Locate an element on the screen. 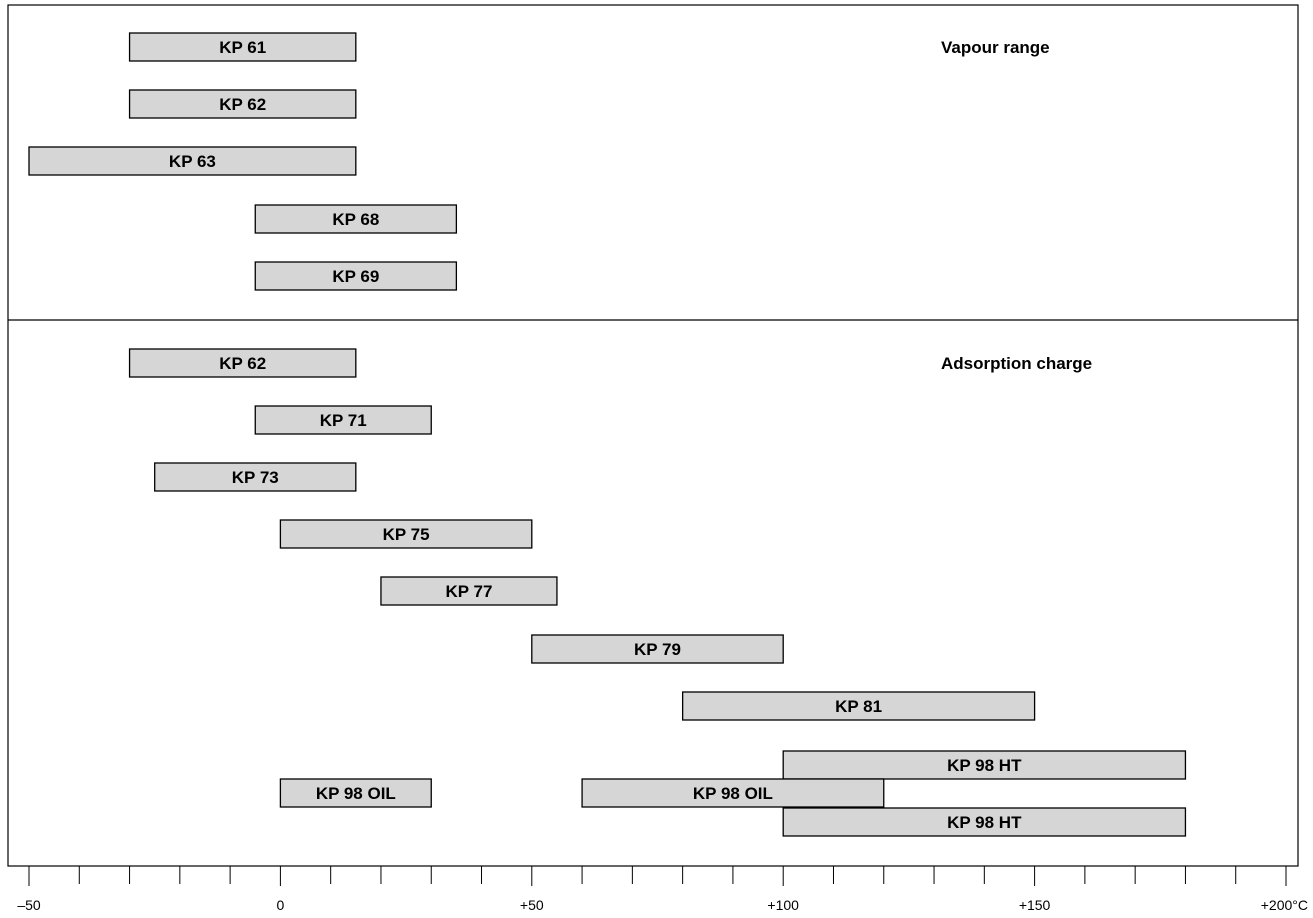 The image size is (1313, 918). range-bar-label: KP 73 is located at coordinates (255, 477).